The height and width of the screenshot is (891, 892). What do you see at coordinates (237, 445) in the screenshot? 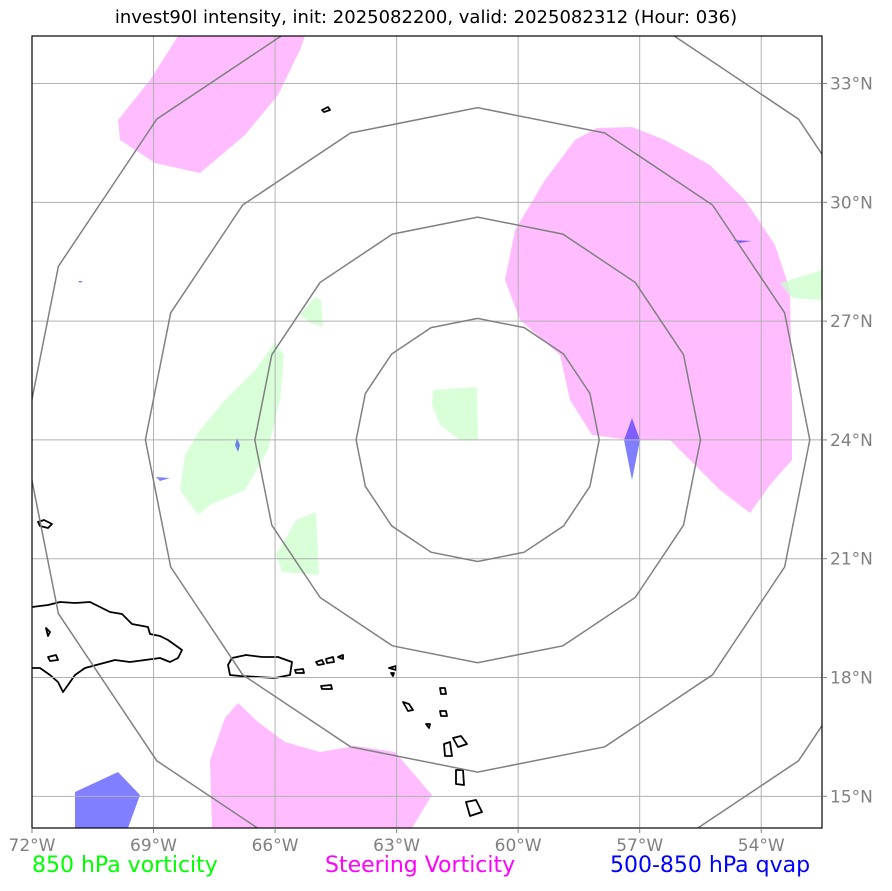
I see `qvap-area-small-west` at bounding box center [237, 445].